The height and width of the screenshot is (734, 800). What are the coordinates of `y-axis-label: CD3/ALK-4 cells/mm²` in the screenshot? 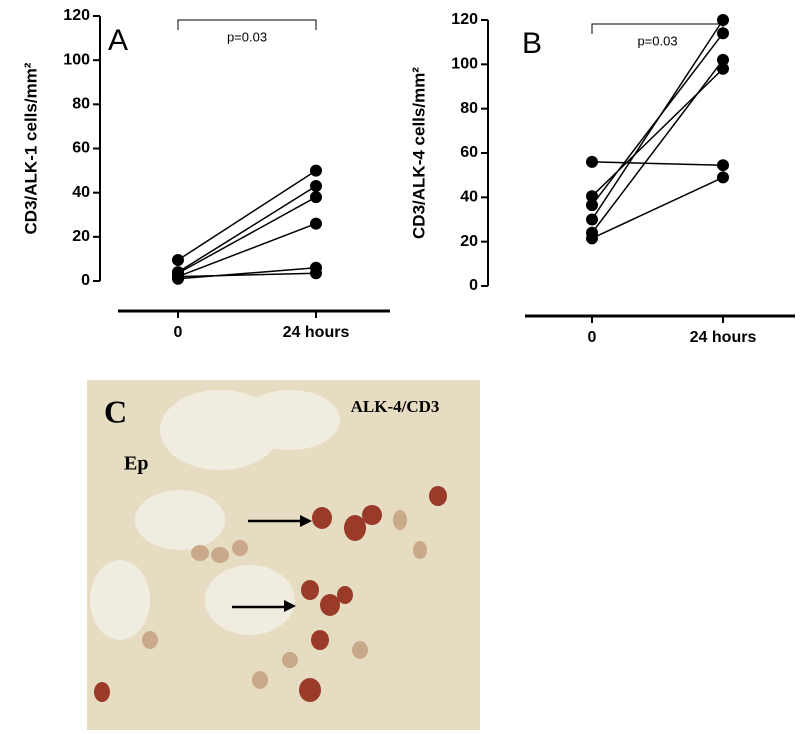 It's located at (418, 153).